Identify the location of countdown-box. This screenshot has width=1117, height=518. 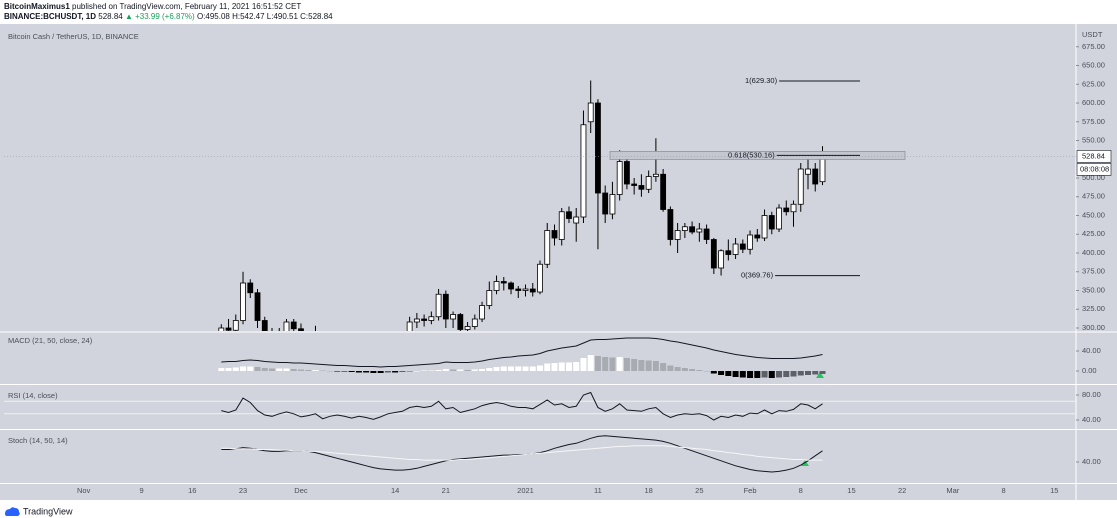
(1094, 169).